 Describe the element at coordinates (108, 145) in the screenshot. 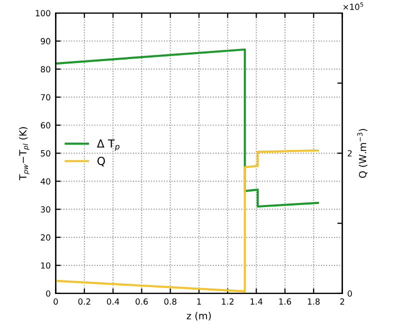

I see `legend-label: Δ T$_{p}$` at that location.